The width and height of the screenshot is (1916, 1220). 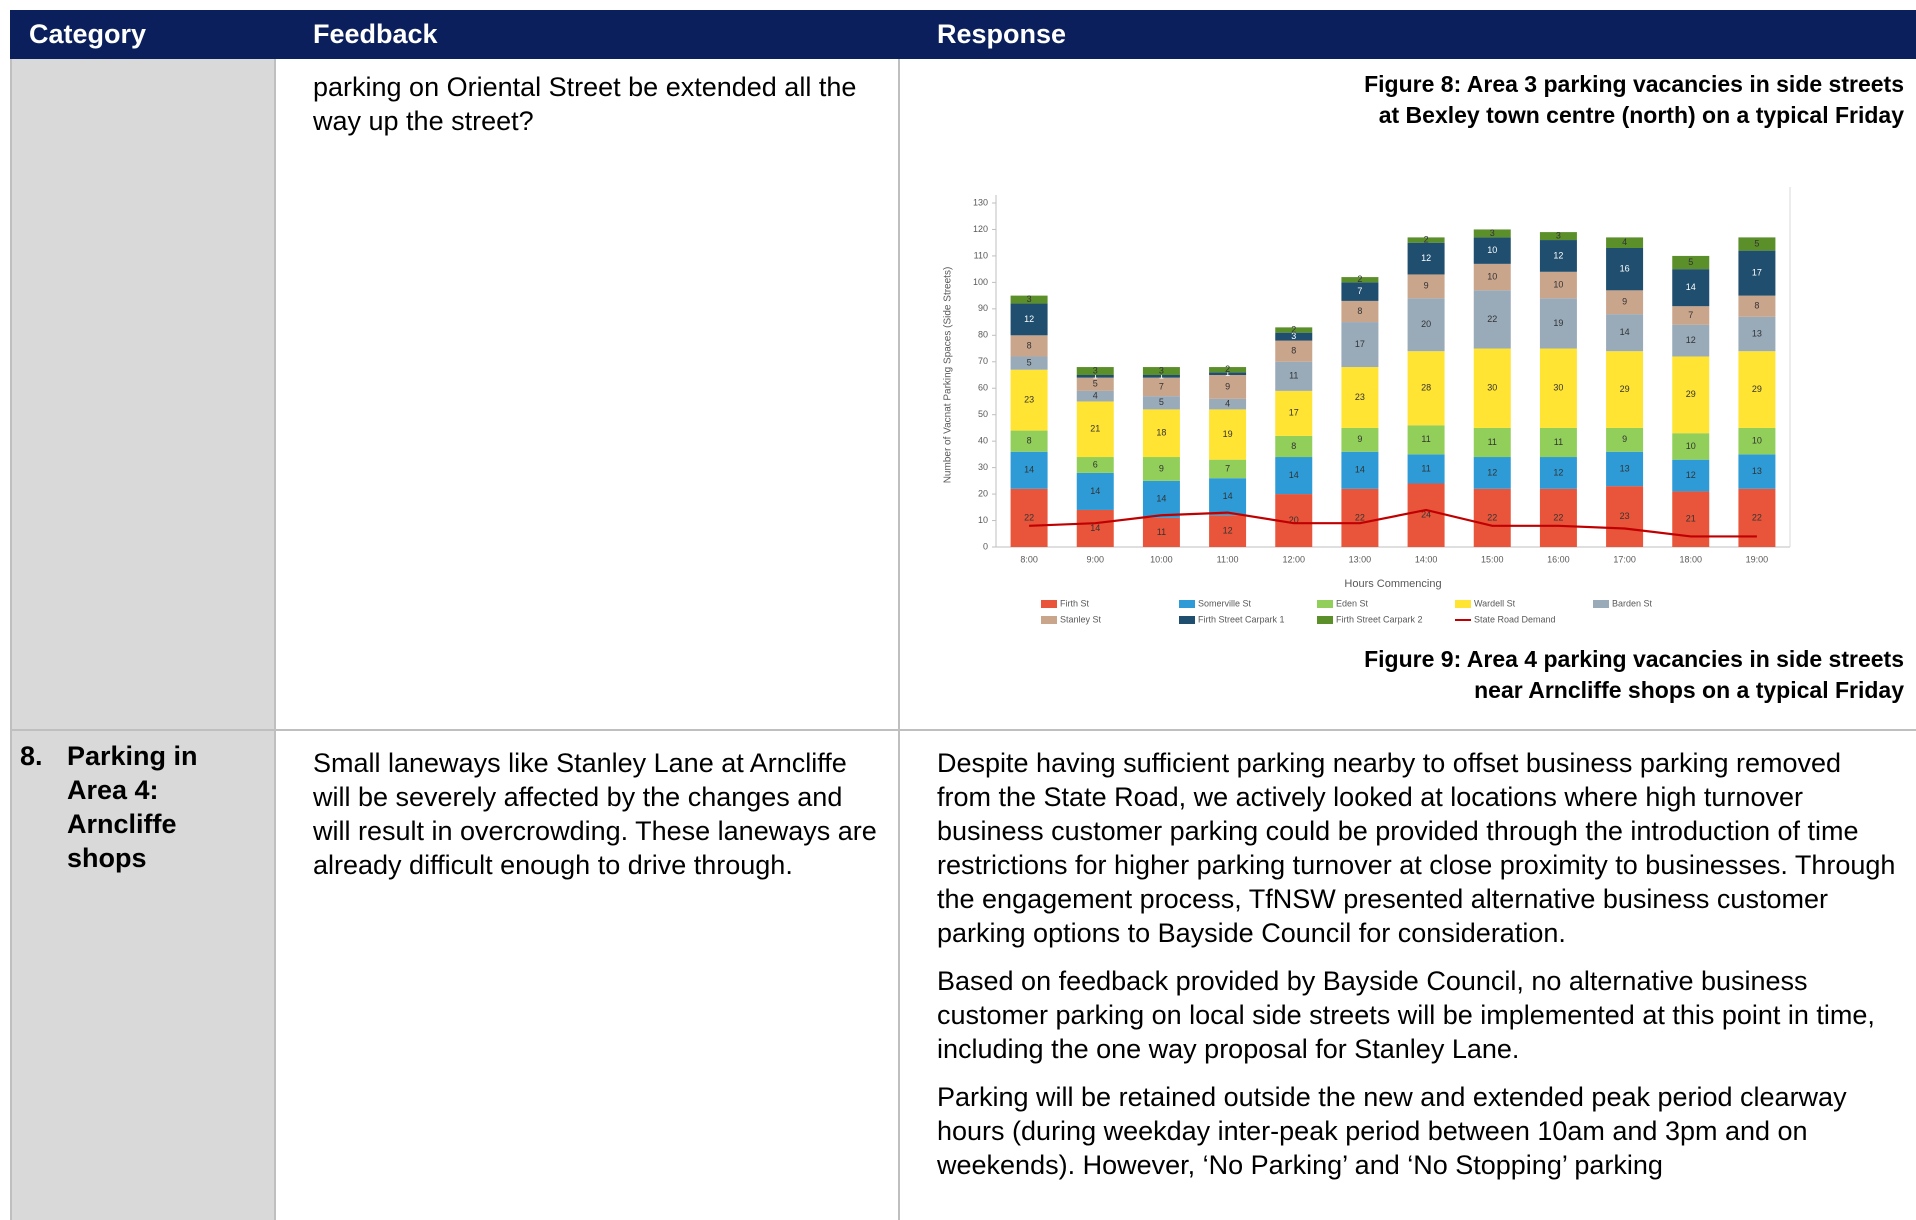 I want to click on y-tick-label: 130, so click(x=980, y=202).